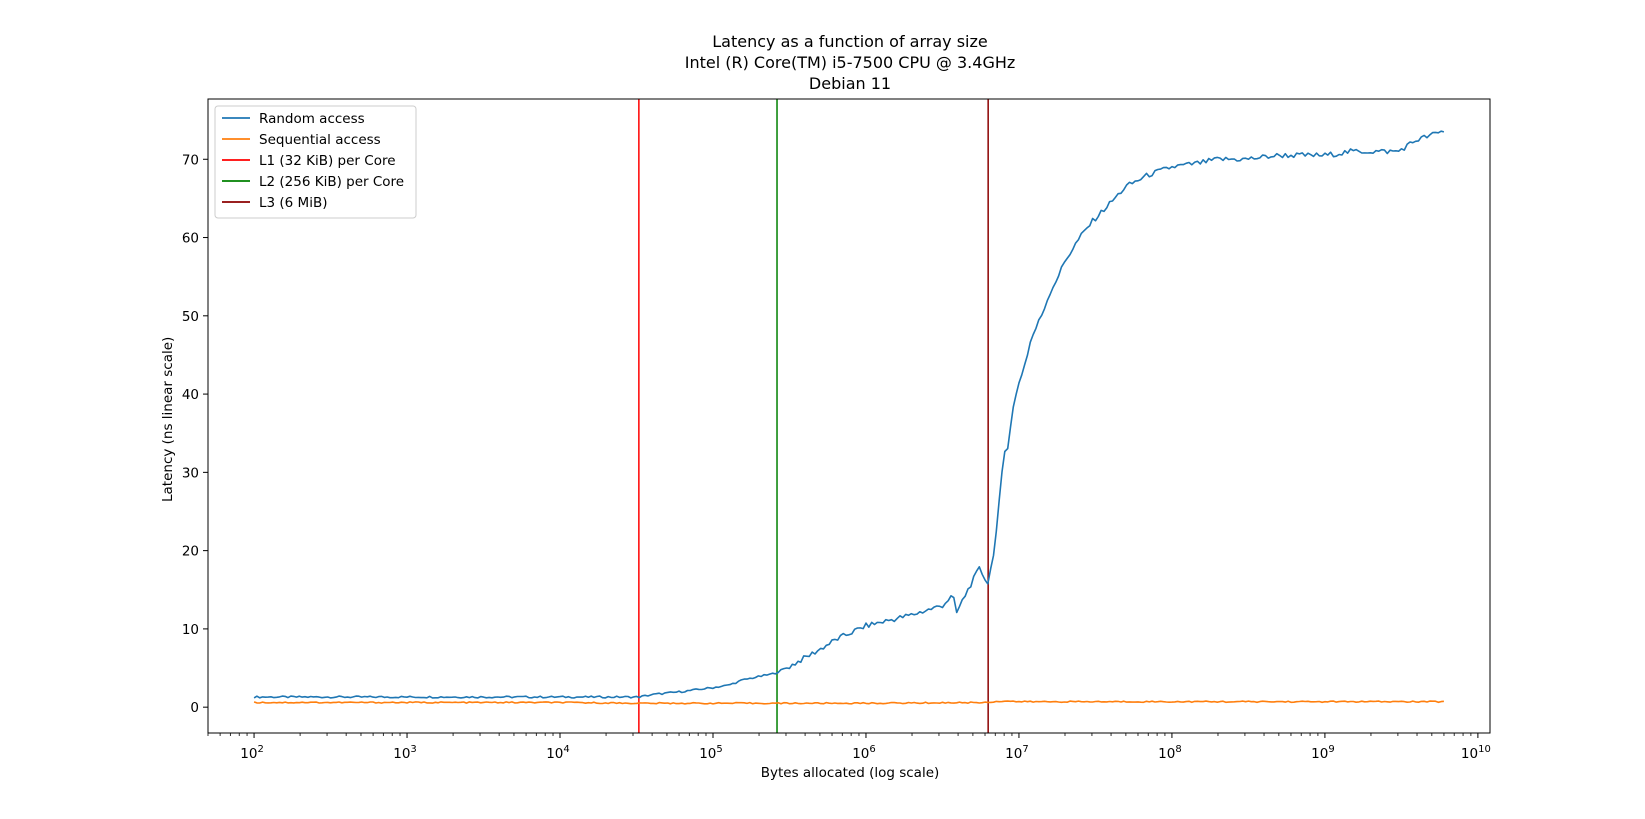 This screenshot has height=819, width=1645. What do you see at coordinates (331, 182) in the screenshot?
I see `legend-label-4: L2 (256 KiB) per Core` at bounding box center [331, 182].